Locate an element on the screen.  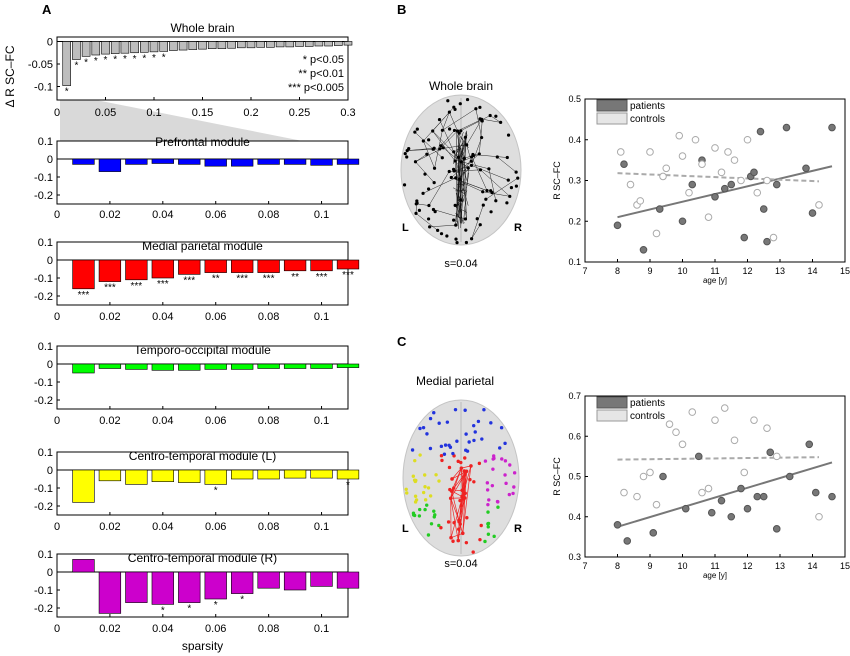
y-tick-label: 0.1 is located at coordinates (574, 262).